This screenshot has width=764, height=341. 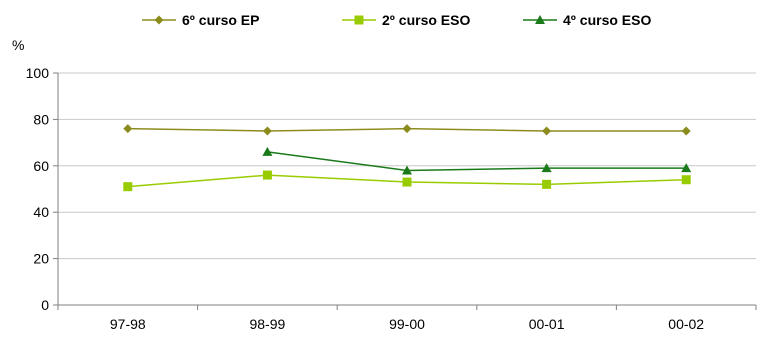 I want to click on legend-label: 6º curso EP, so click(x=220, y=20).